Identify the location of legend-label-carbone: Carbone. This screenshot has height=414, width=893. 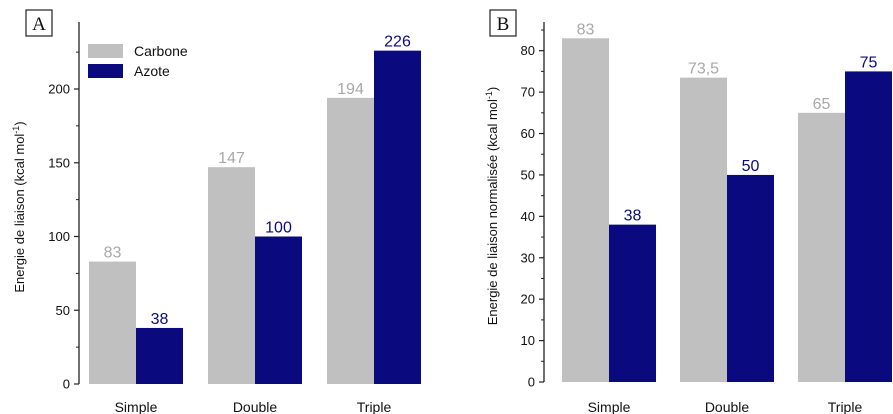
(161, 51).